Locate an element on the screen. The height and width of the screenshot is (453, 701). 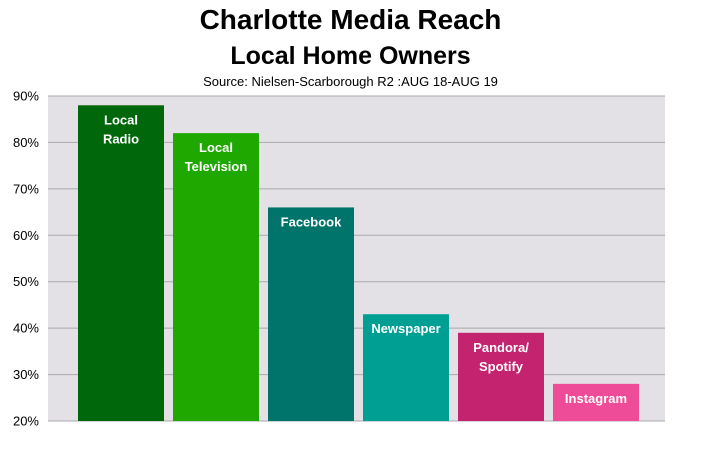
chart-title: Charlotte Media Reach is located at coordinates (350, 19).